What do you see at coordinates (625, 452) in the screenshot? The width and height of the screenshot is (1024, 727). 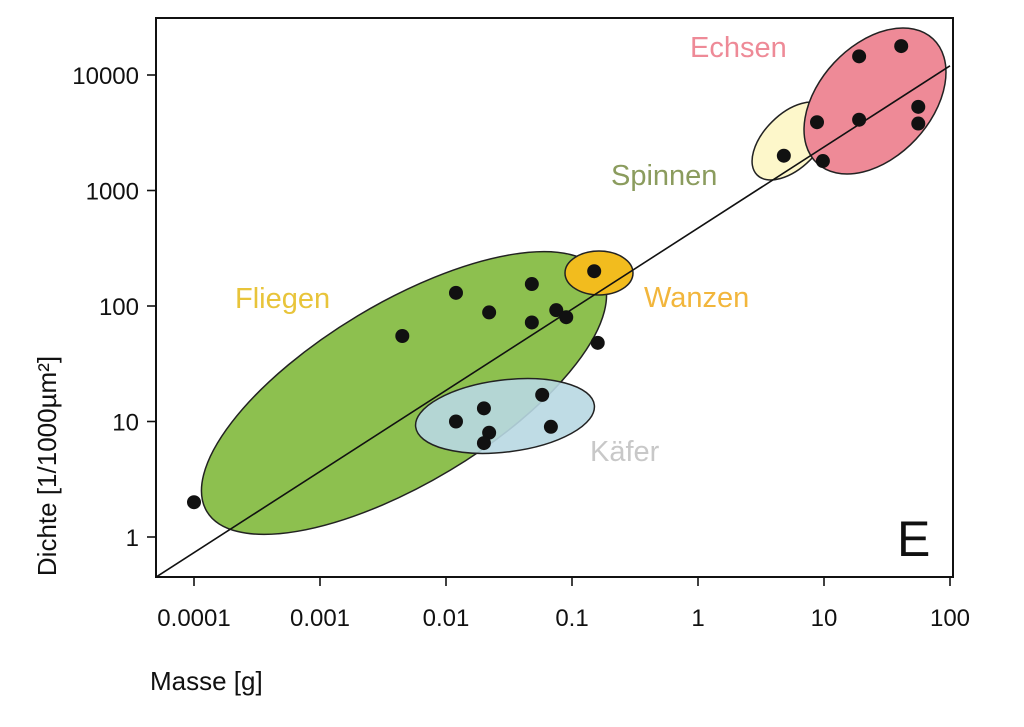 I see `kaefer-label: Käfer` at bounding box center [625, 452].